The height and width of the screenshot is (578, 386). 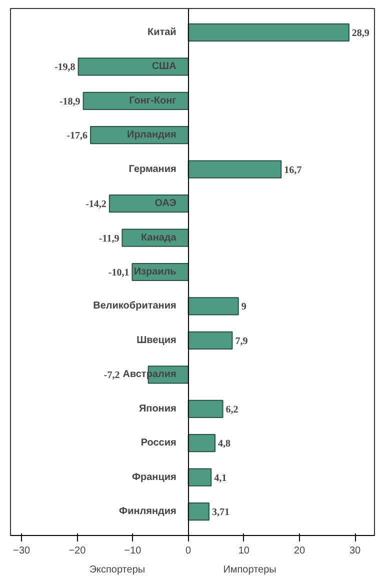 What do you see at coordinates (189, 551) in the screenshot?
I see `x-tick-label: 0` at bounding box center [189, 551].